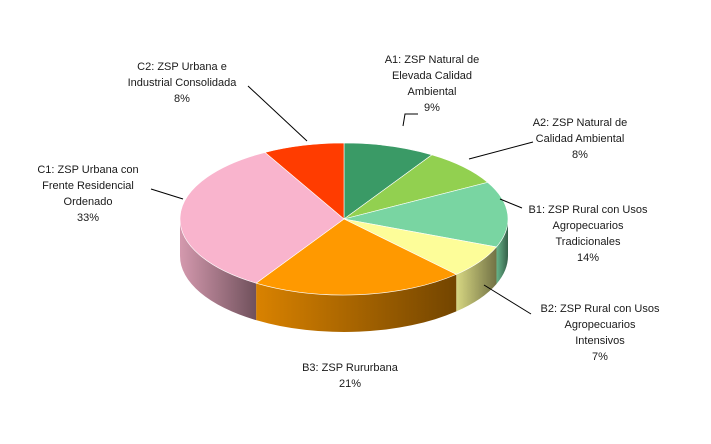  Describe the element at coordinates (600, 325) in the screenshot. I see `data-label-3-line-1: Agropecuarios` at that location.